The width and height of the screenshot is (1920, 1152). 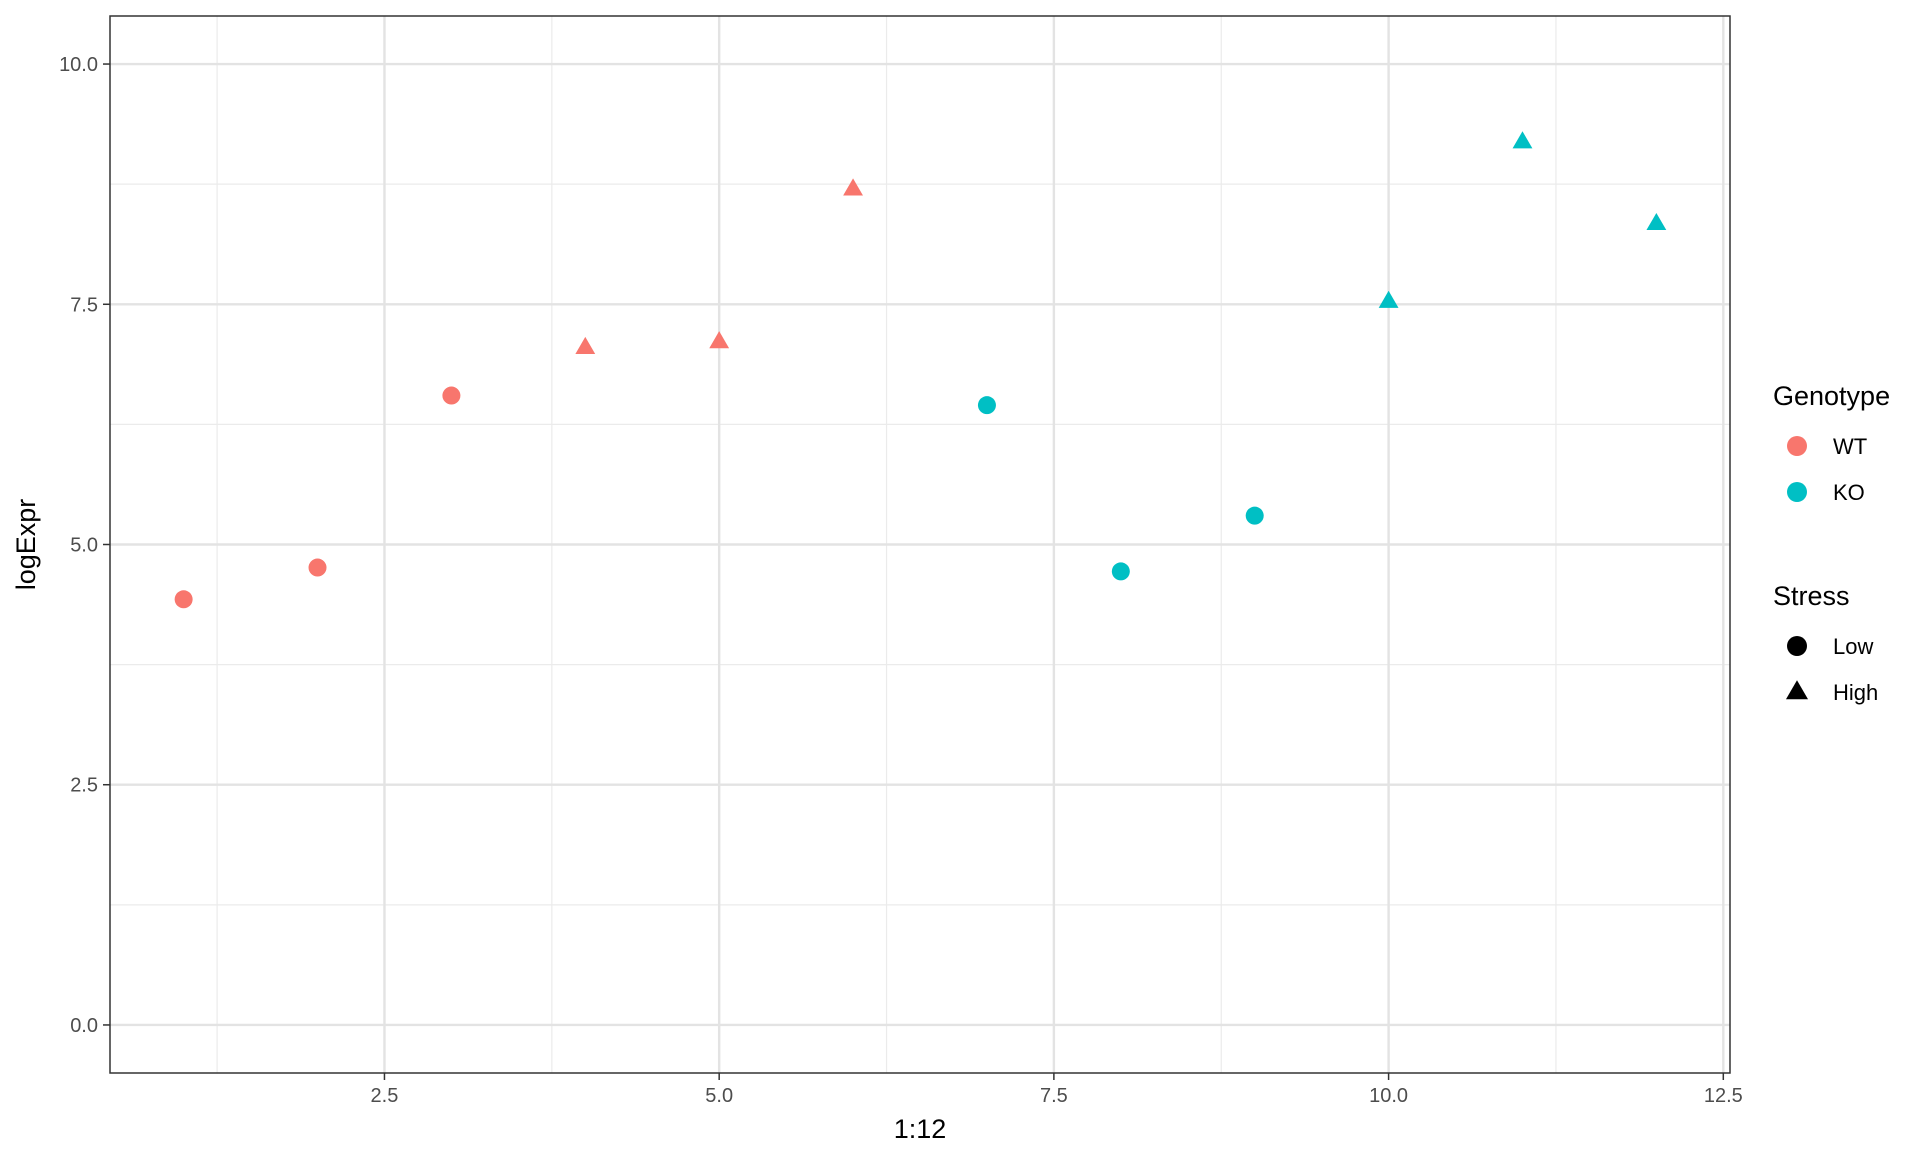 What do you see at coordinates (1849, 492) in the screenshot?
I see `legend-label: KO` at bounding box center [1849, 492].